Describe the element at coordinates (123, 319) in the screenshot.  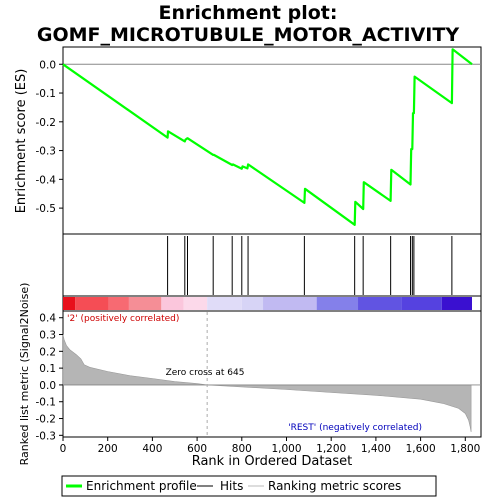
I see `positive-correlation-label: '2' (positively correlated)` at that location.